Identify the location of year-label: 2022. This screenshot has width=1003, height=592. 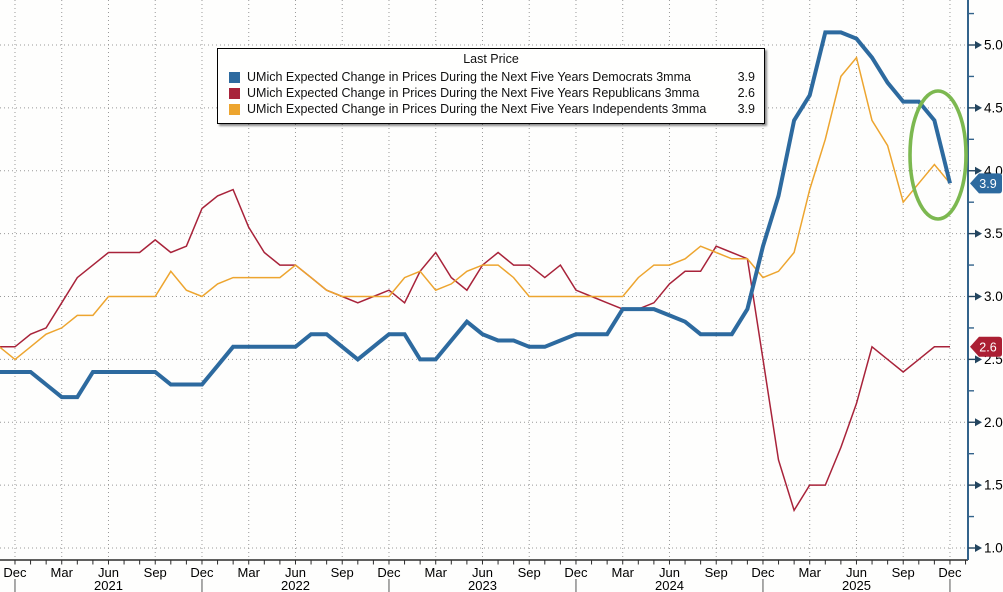
(295, 585).